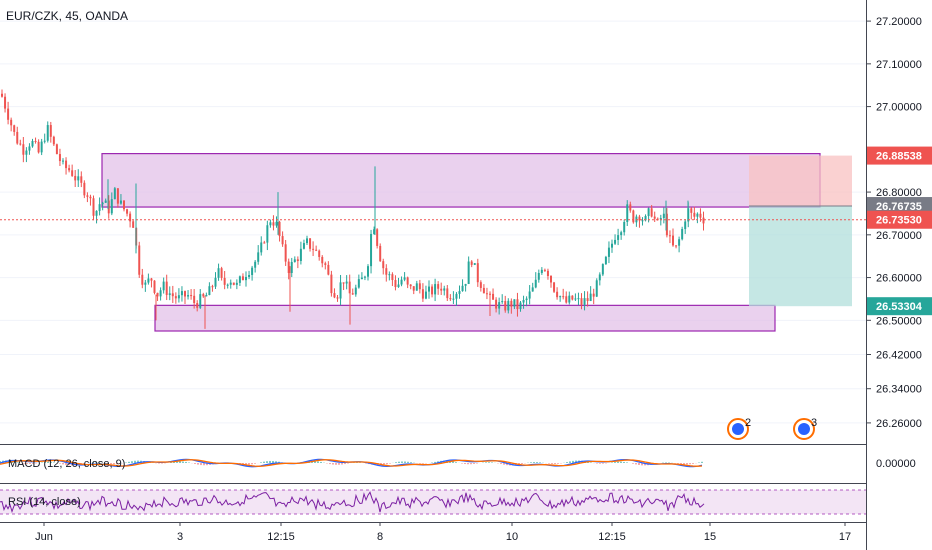 This screenshot has height=550, width=932. What do you see at coordinates (44, 502) in the screenshot?
I see `rsi-label: RSI (14, close)` at bounding box center [44, 502].